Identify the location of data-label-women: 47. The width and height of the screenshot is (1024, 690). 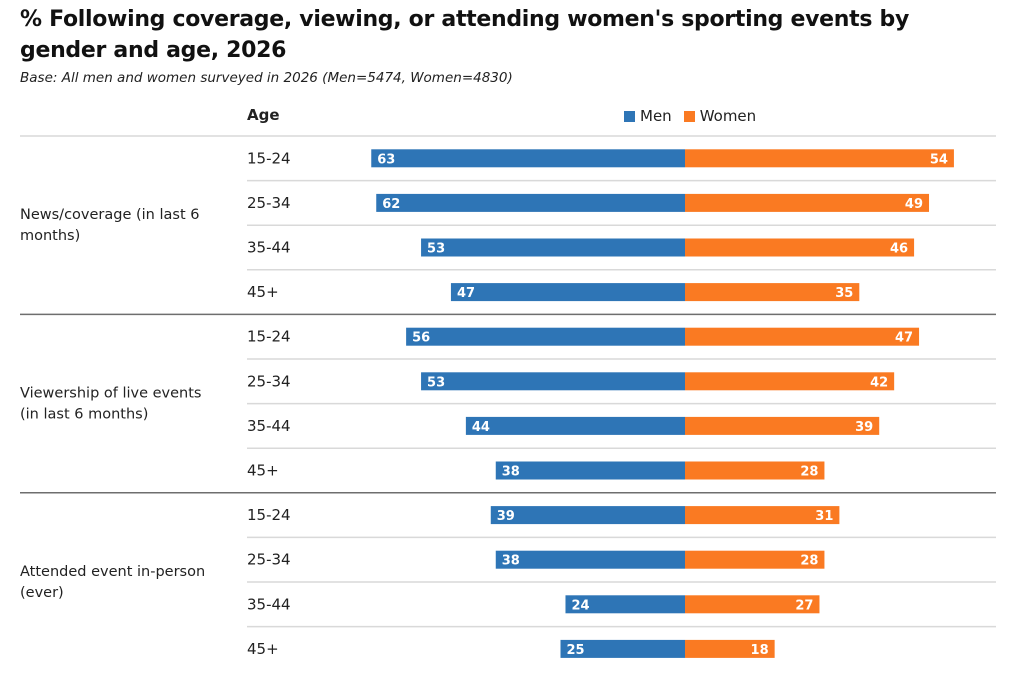
(904, 338).